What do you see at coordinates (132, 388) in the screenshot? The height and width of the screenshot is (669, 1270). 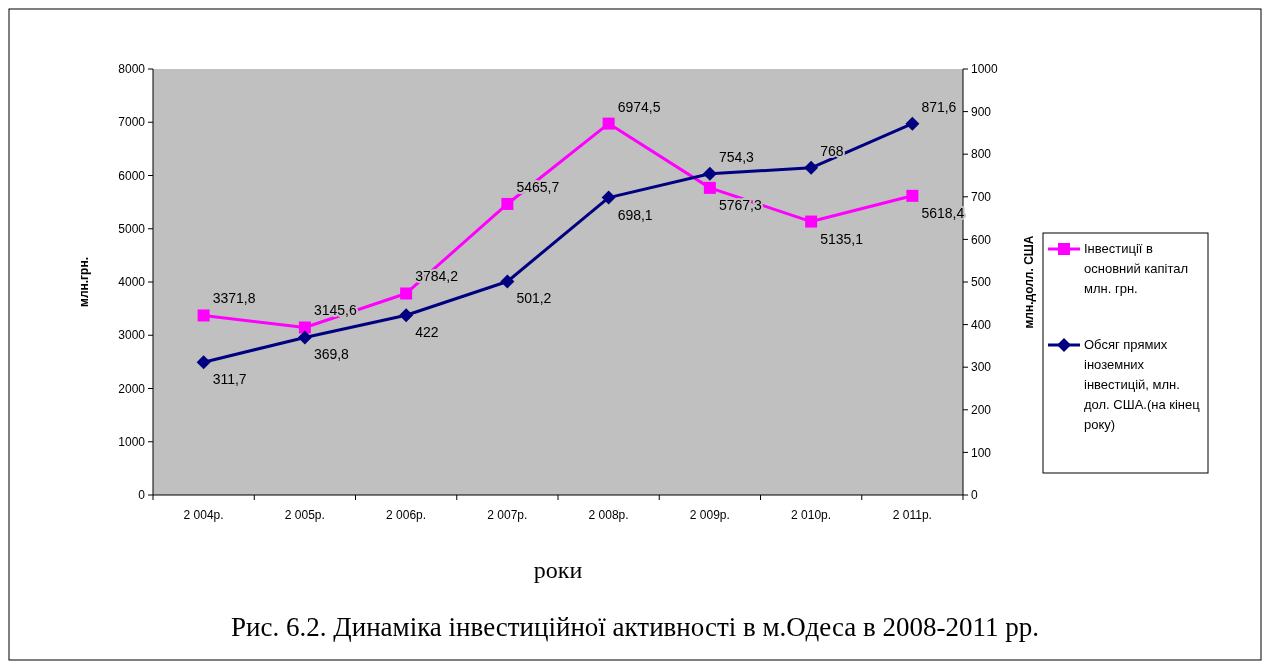 I see `y-tick-label: 2000` at bounding box center [132, 388].